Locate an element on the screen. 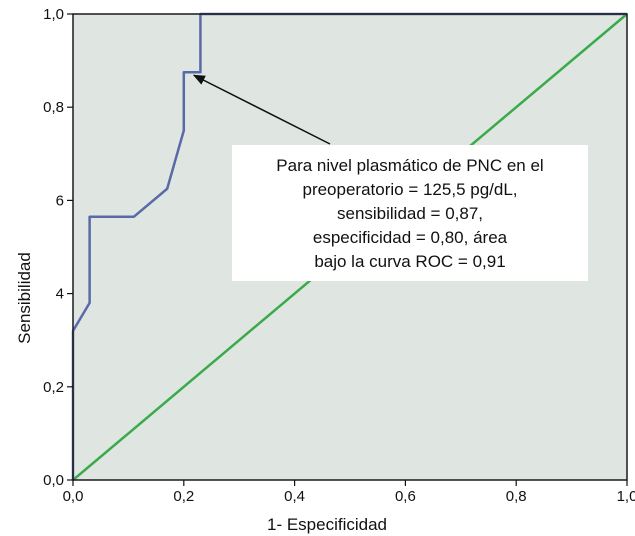  annotation-text-line: sensibilidad = 0,87, is located at coordinates (410, 213).